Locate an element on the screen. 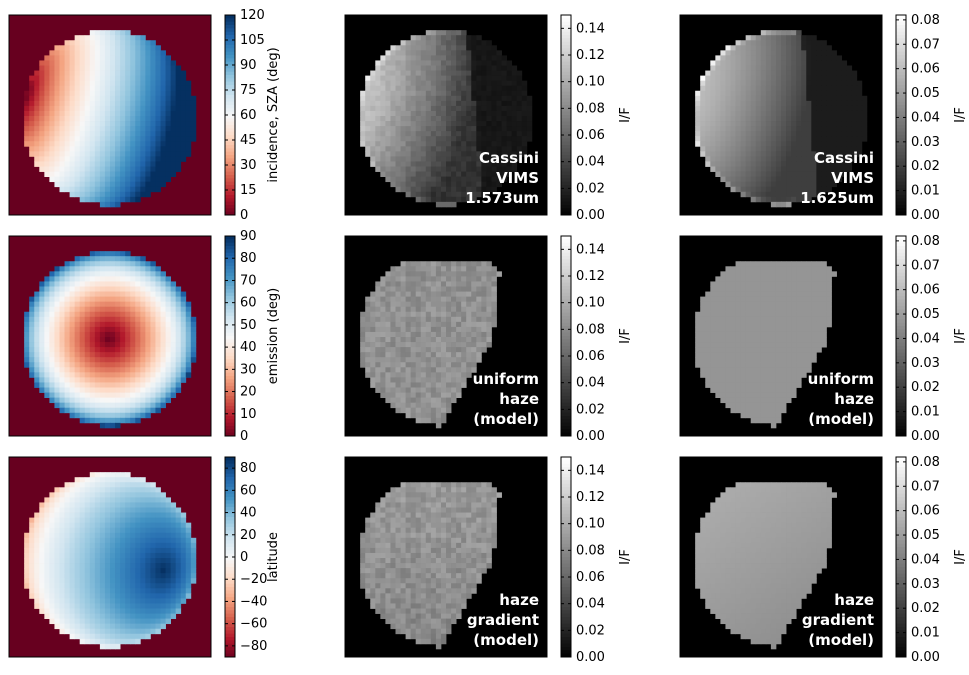 Image resolution: width=969 pixels, height=675 pixels. annotation-line: 1.625um is located at coordinates (837, 198).